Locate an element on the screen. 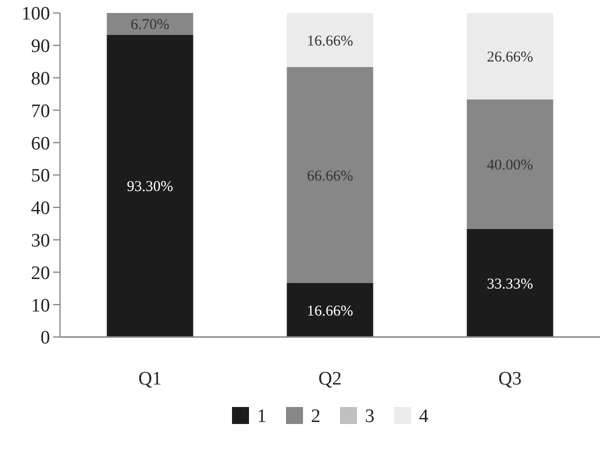 This screenshot has width=600, height=453. y-tick-label: 80 is located at coordinates (40, 79).